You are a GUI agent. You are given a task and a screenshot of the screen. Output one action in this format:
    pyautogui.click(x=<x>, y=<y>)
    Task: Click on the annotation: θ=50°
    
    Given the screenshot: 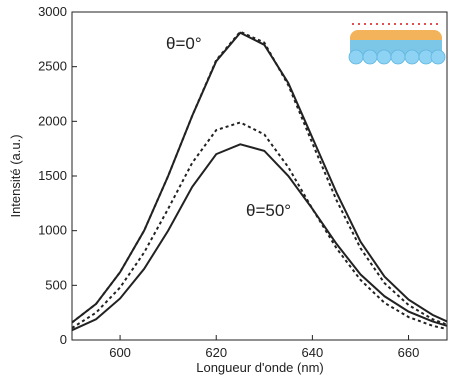 What is the action you would take?
    pyautogui.click(x=268, y=210)
    